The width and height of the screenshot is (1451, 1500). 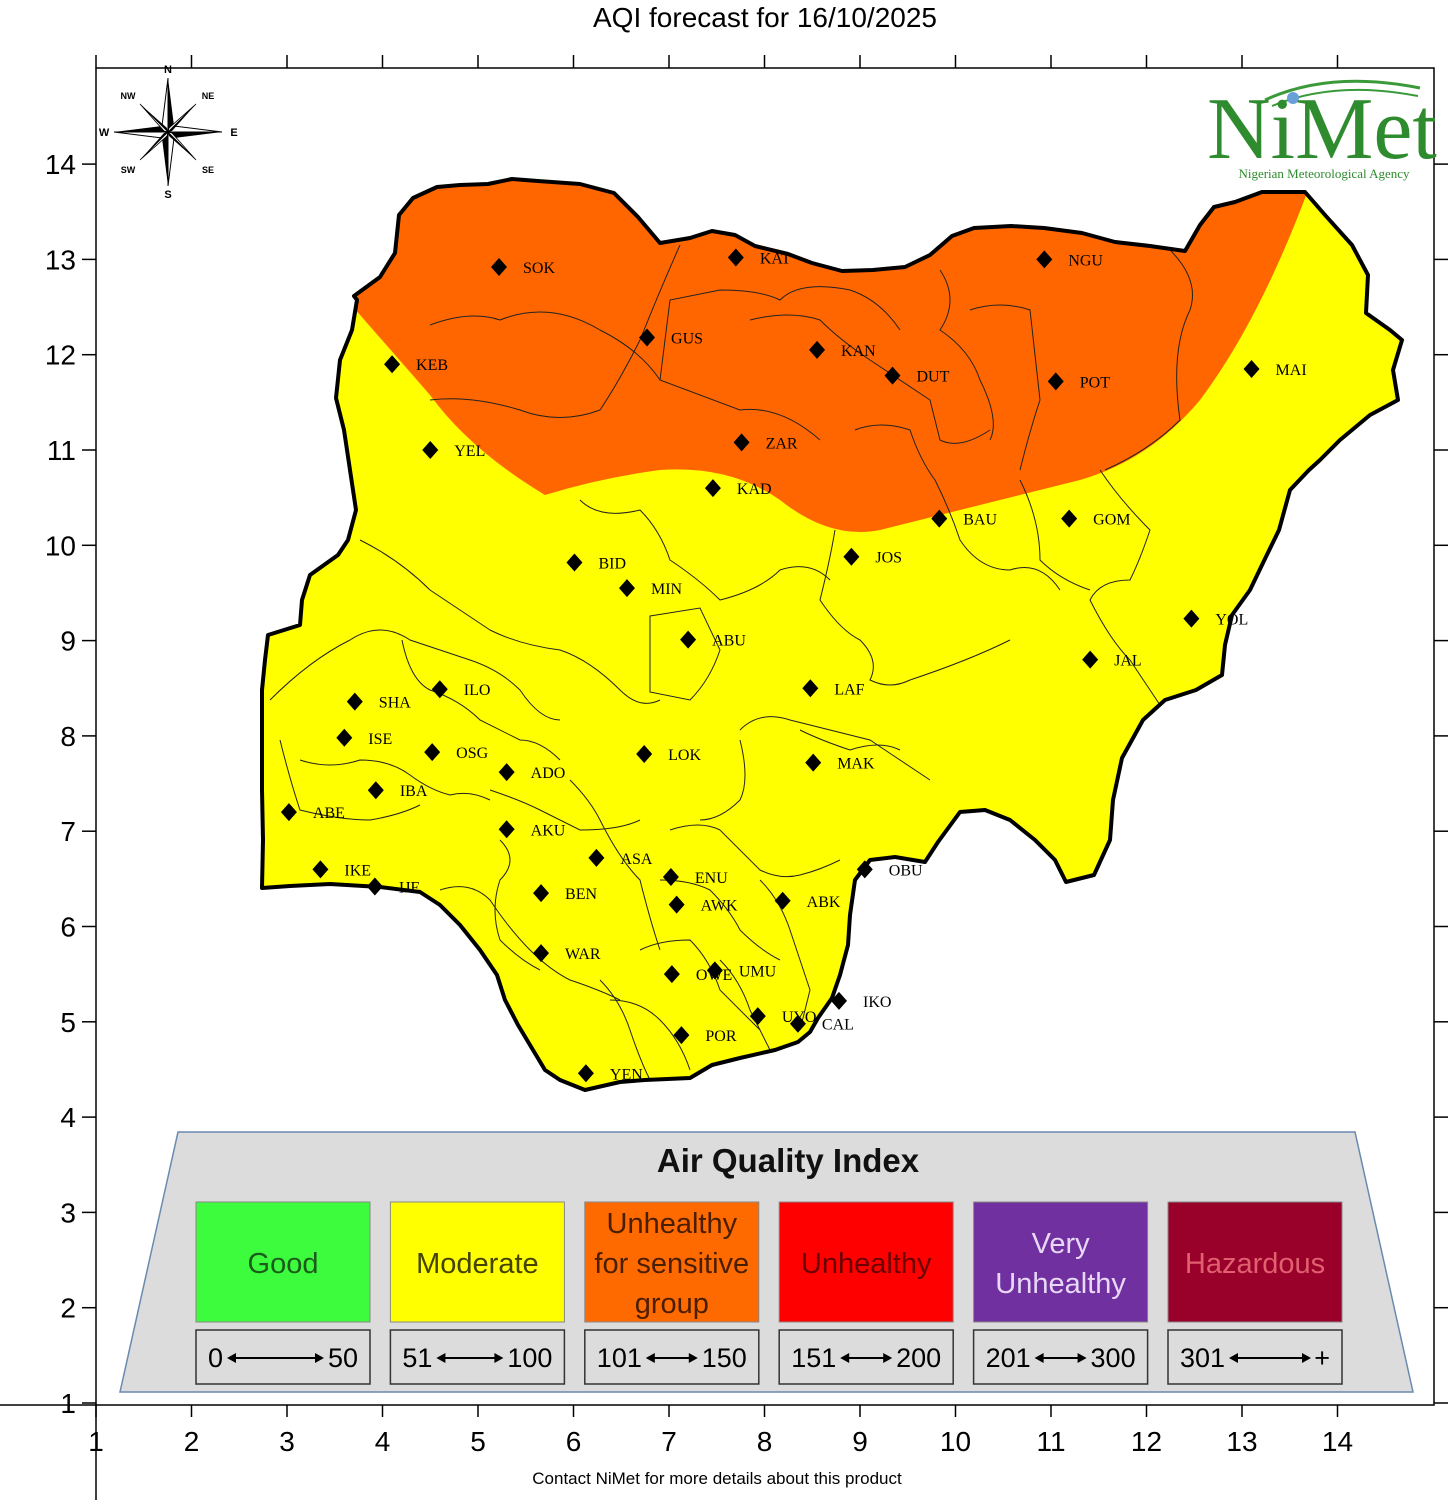 What do you see at coordinates (469, 451) in the screenshot?
I see `station-label: YEL` at bounding box center [469, 451].